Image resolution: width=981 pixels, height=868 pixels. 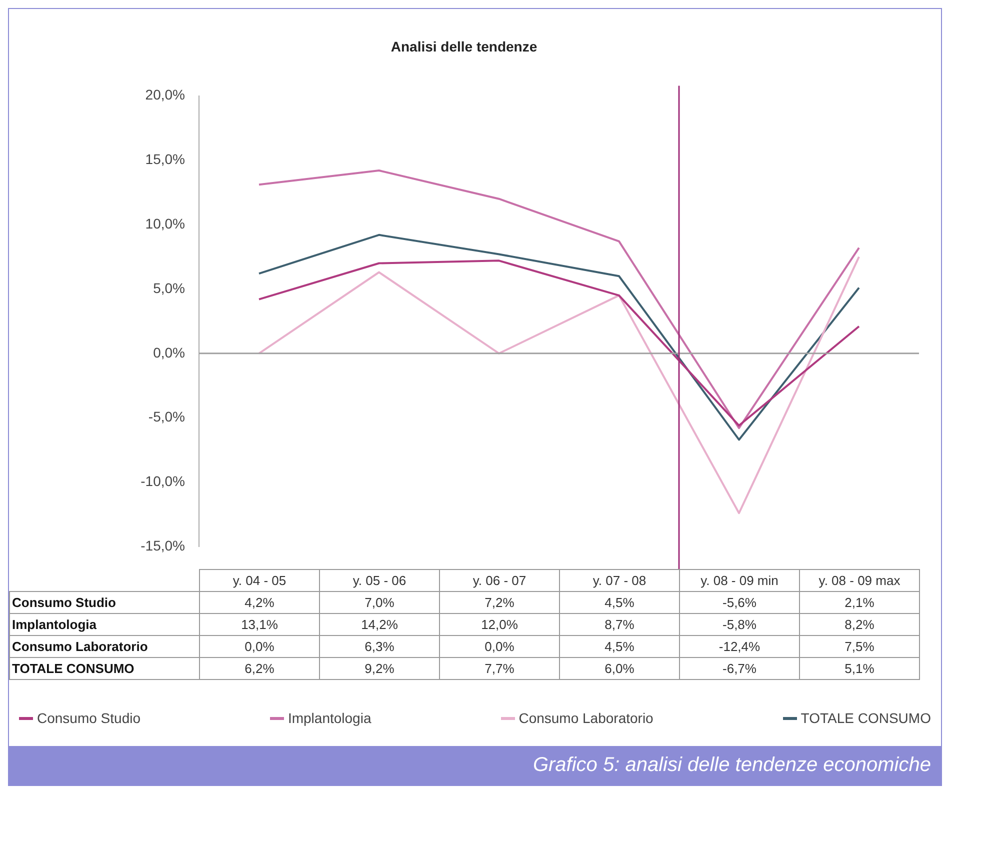 What do you see at coordinates (860, 581) in the screenshot?
I see `x-tick-label: y. 08 - 09 max` at bounding box center [860, 581].